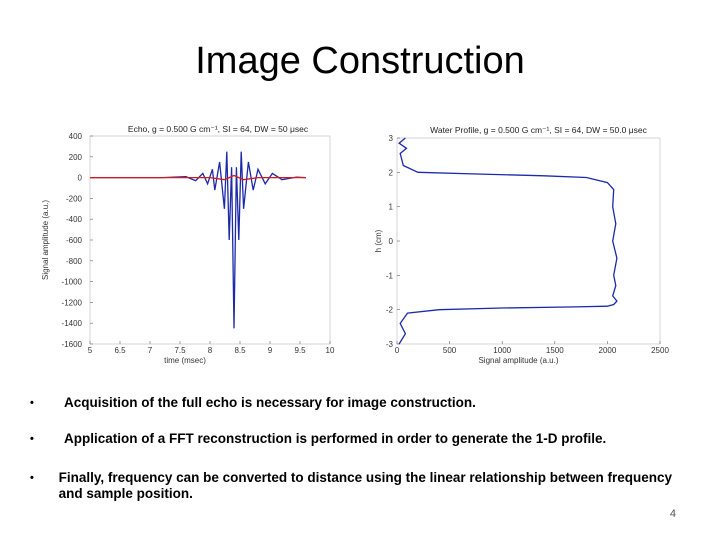 The height and width of the screenshot is (540, 720). I want to click on y-tick-label: -1000, so click(72, 282).